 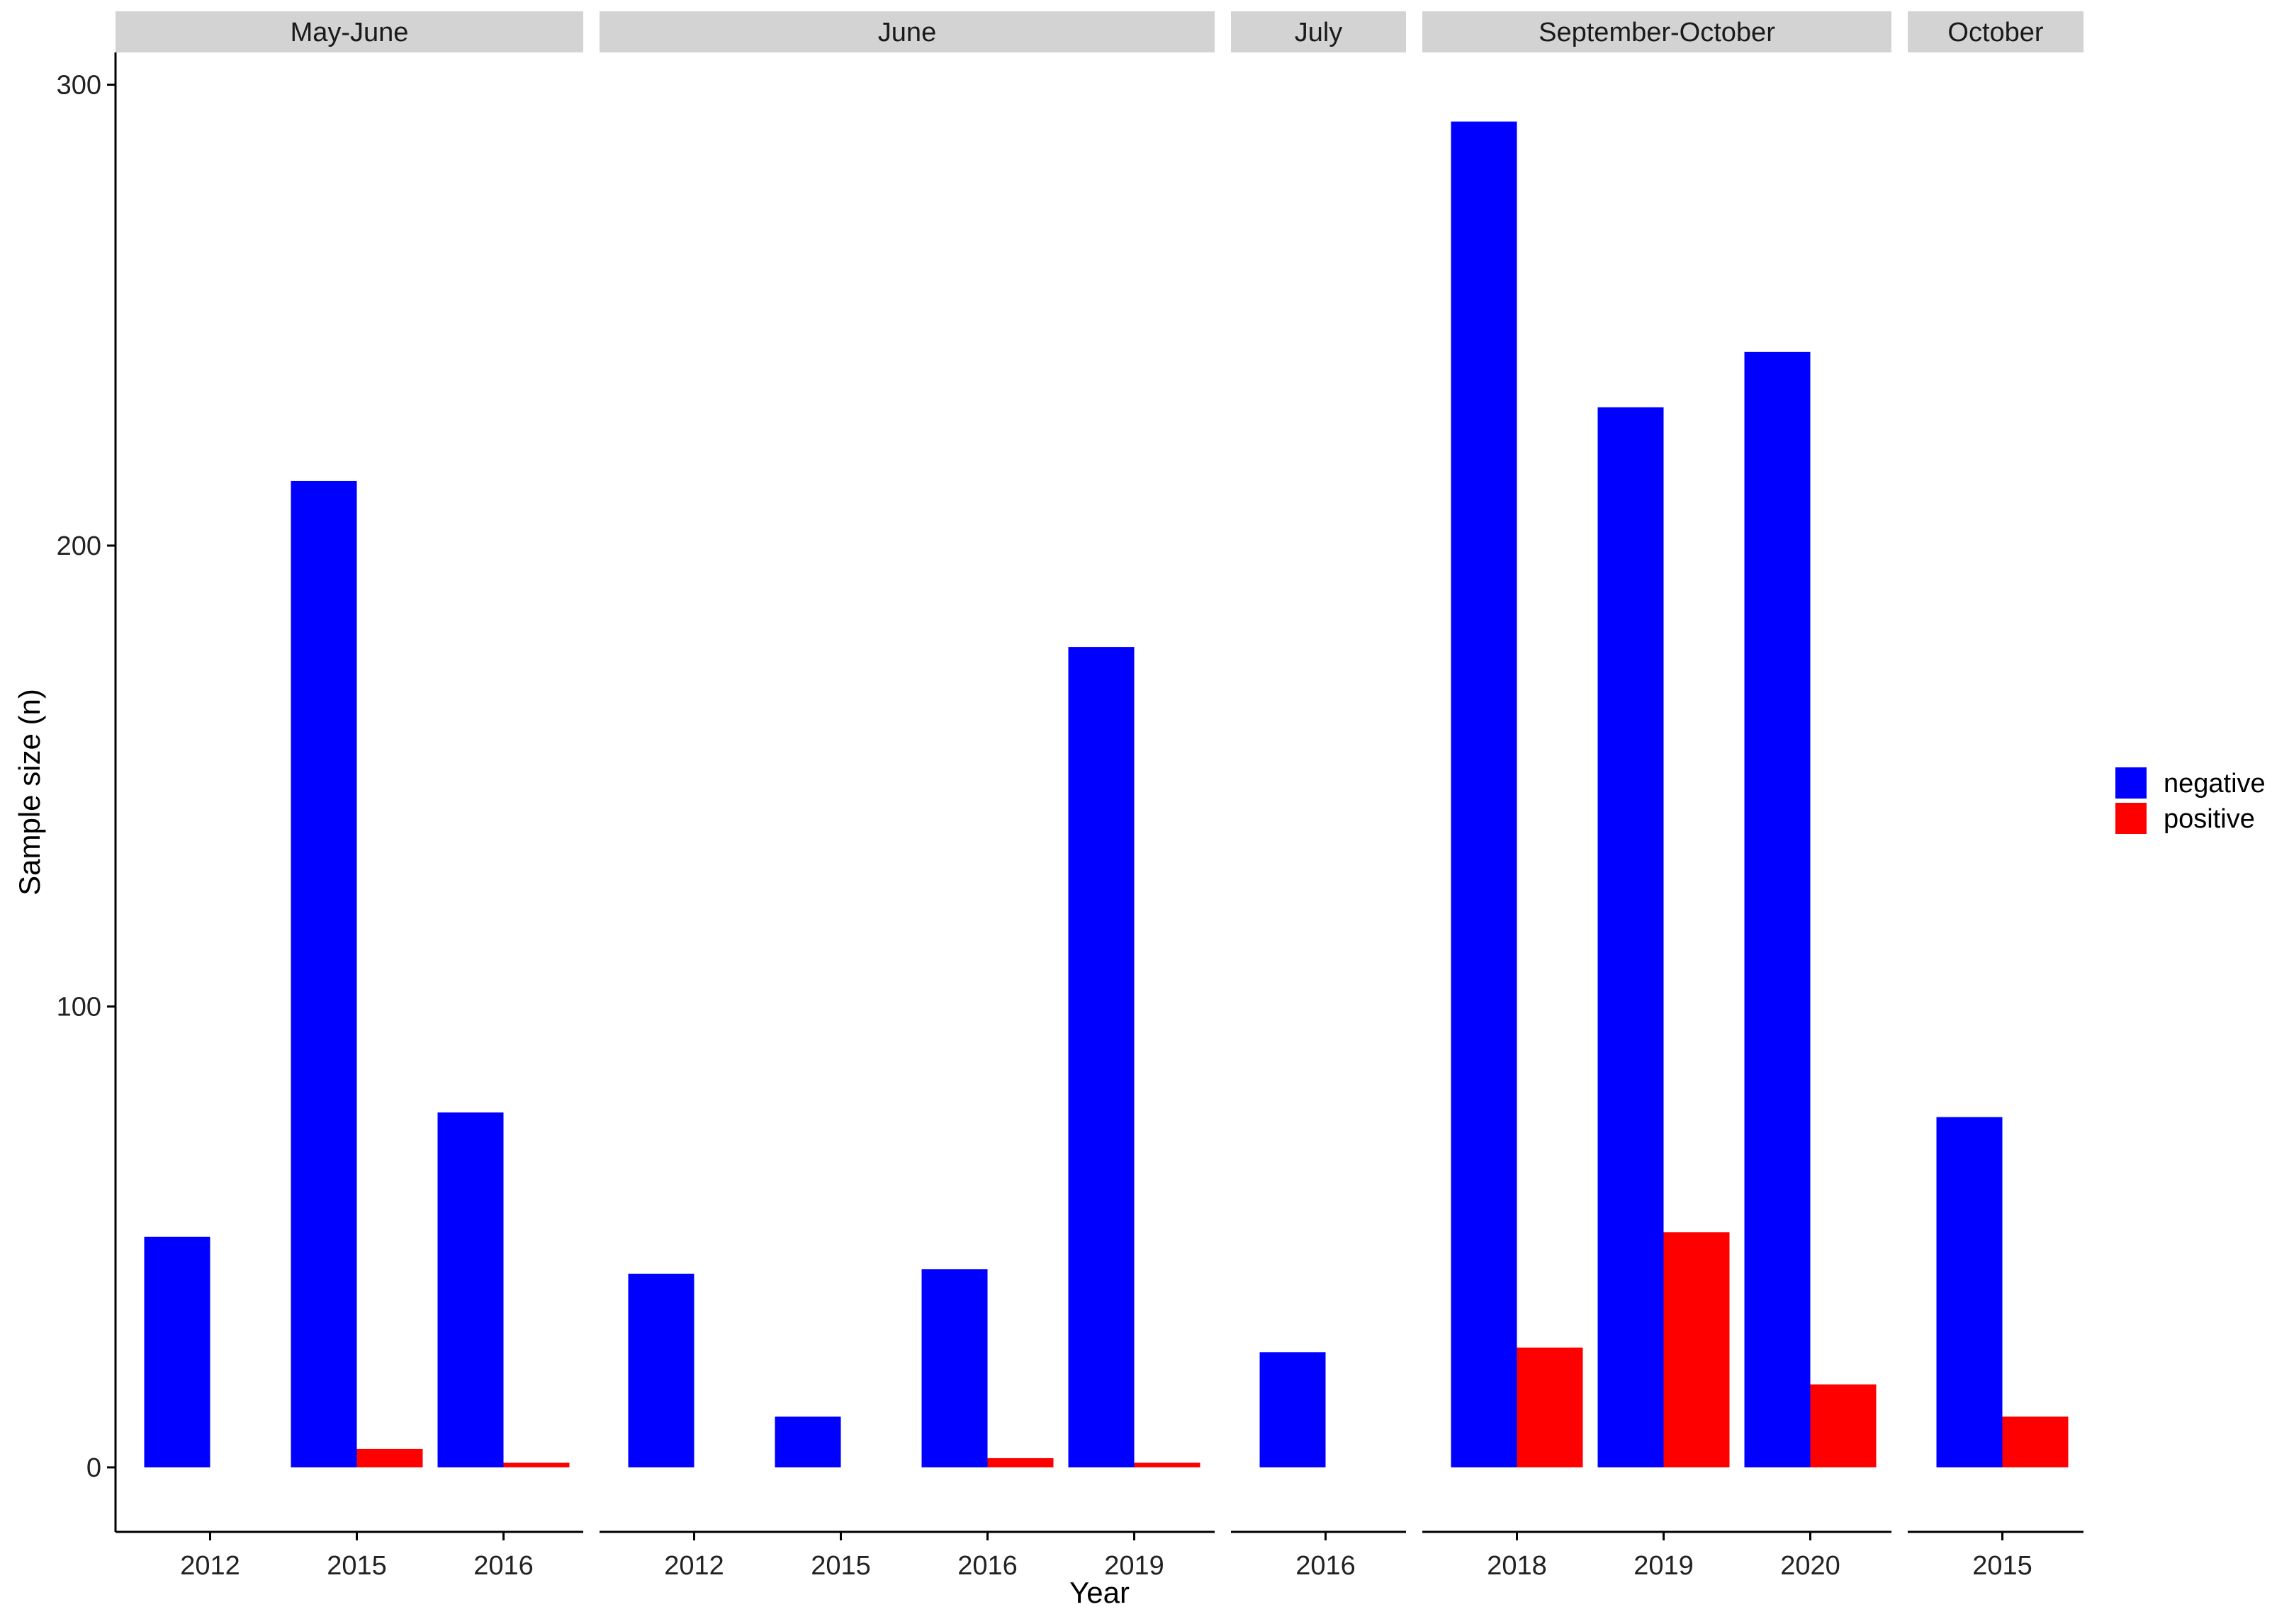 I want to click on facet-label: September-October, so click(x=1657, y=32).